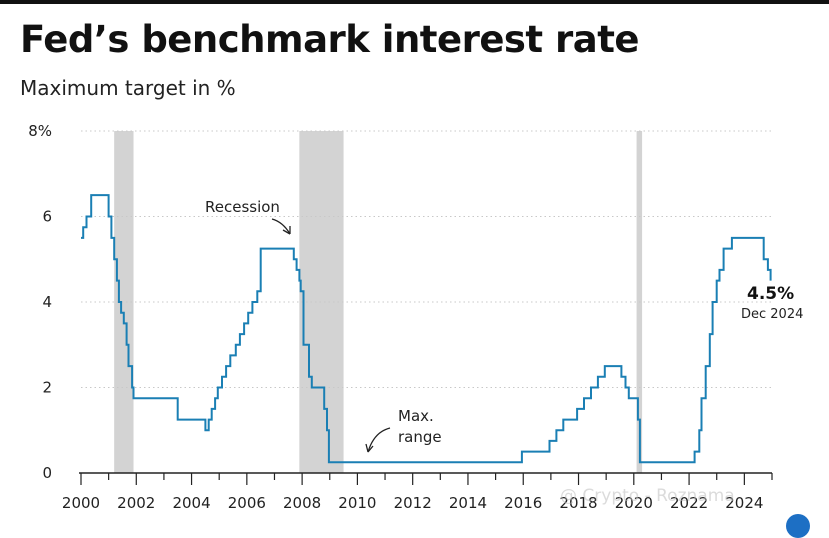 The width and height of the screenshot is (829, 538). Describe the element at coordinates (772, 314) in the screenshot. I see `last-date-label: Dec 2024` at that location.